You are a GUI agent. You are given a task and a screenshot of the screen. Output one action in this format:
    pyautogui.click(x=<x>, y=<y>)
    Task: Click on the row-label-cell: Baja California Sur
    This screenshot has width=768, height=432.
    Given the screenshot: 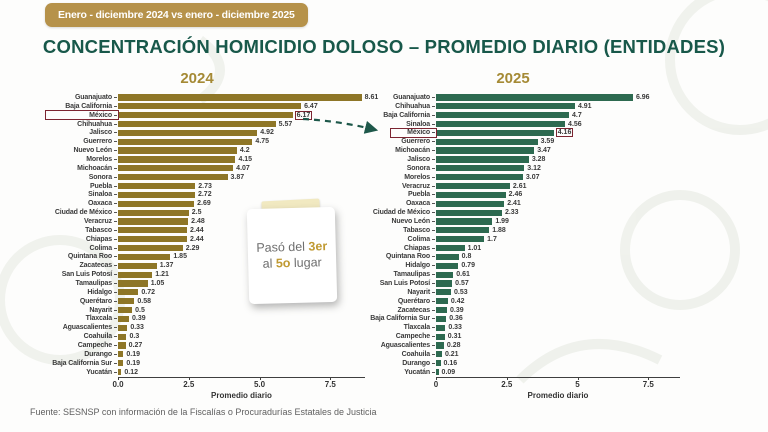 What is the action you would take?
    pyautogui.click(x=390, y=318)
    